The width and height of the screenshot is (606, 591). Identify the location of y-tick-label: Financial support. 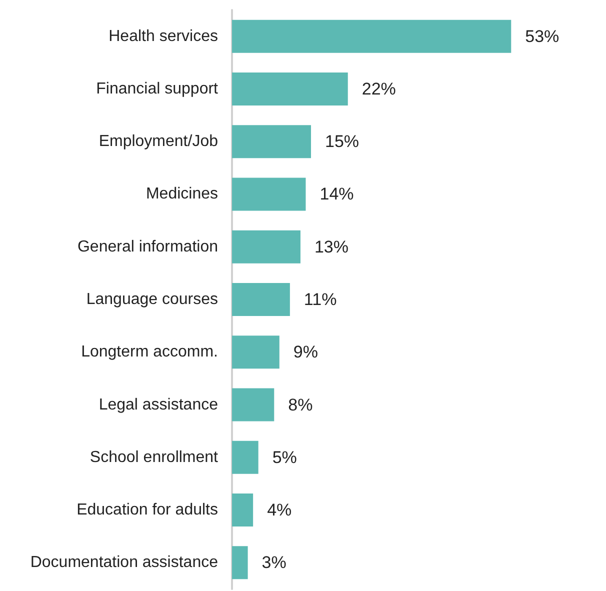
(157, 89).